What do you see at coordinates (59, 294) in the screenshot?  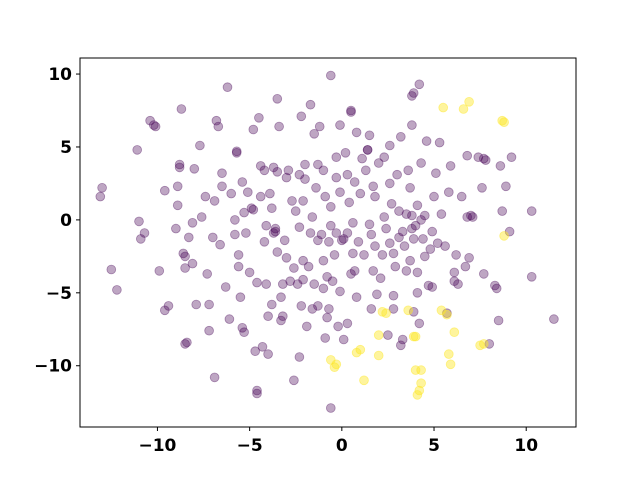 I see `y-tick-label: −5` at bounding box center [59, 294].